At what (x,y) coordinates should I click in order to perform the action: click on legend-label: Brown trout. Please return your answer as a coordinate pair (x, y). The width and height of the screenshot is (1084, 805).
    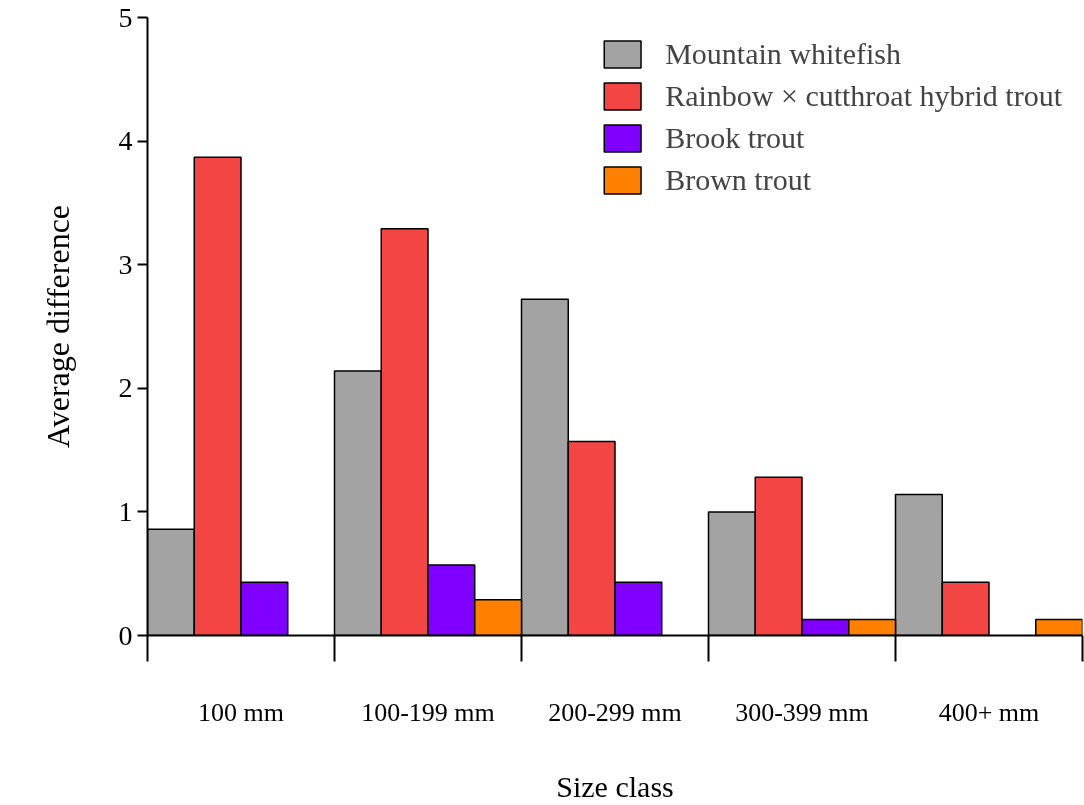
    Looking at the image, I should click on (738, 180).